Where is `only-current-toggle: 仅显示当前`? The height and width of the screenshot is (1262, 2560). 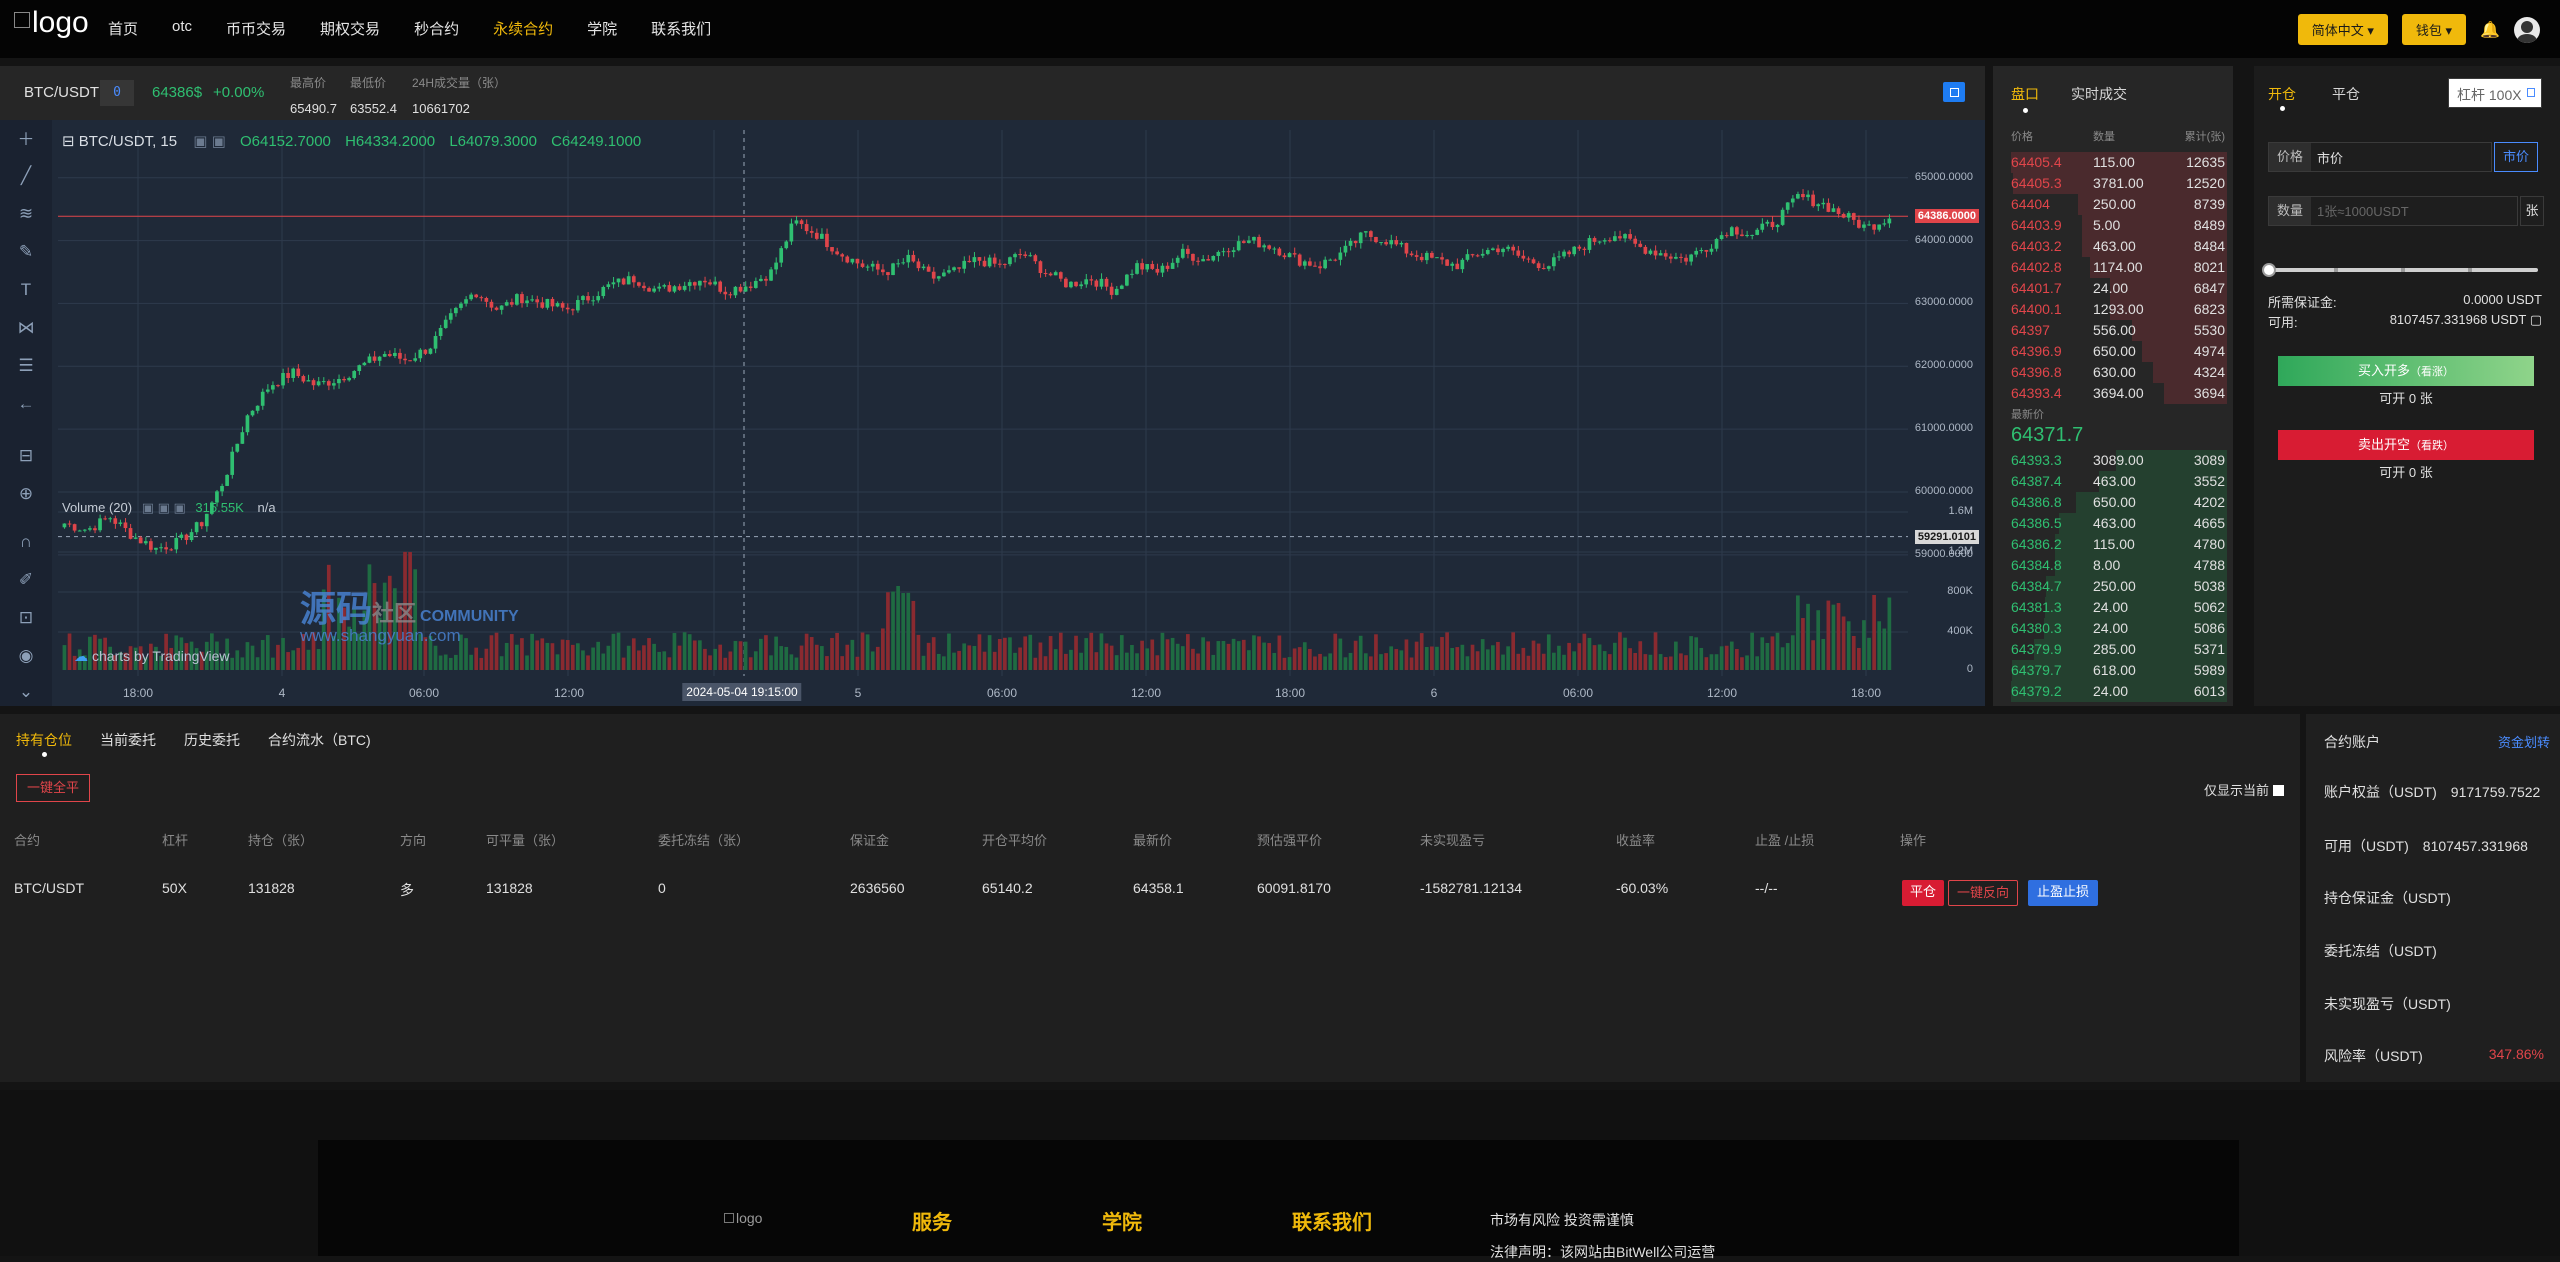
only-current-toggle: 仅显示当前 is located at coordinates (2244, 789).